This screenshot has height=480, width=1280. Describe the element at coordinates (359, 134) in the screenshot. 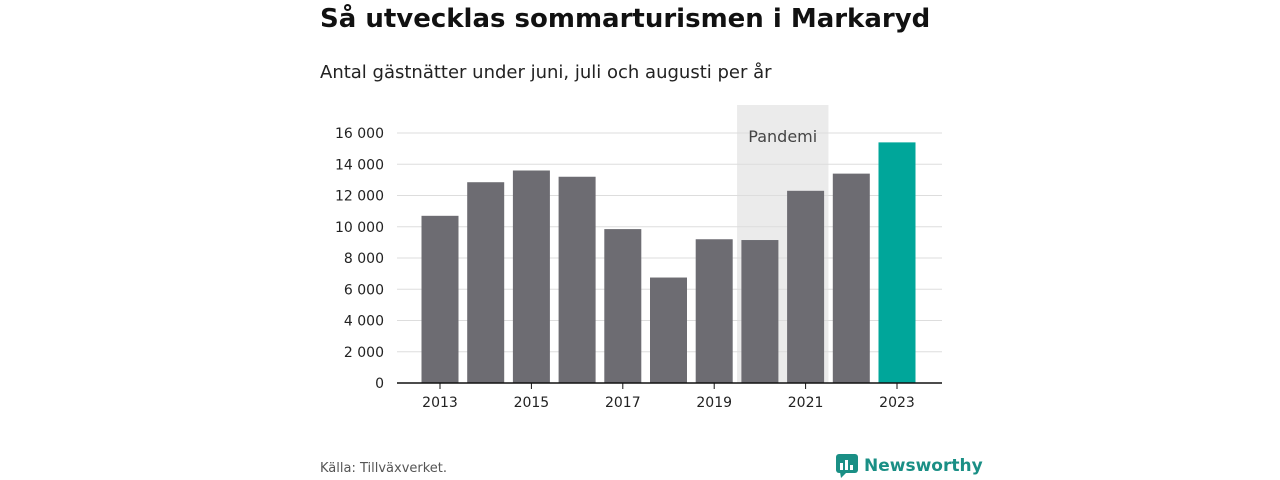

I see `y-tick-label: 16 000` at that location.